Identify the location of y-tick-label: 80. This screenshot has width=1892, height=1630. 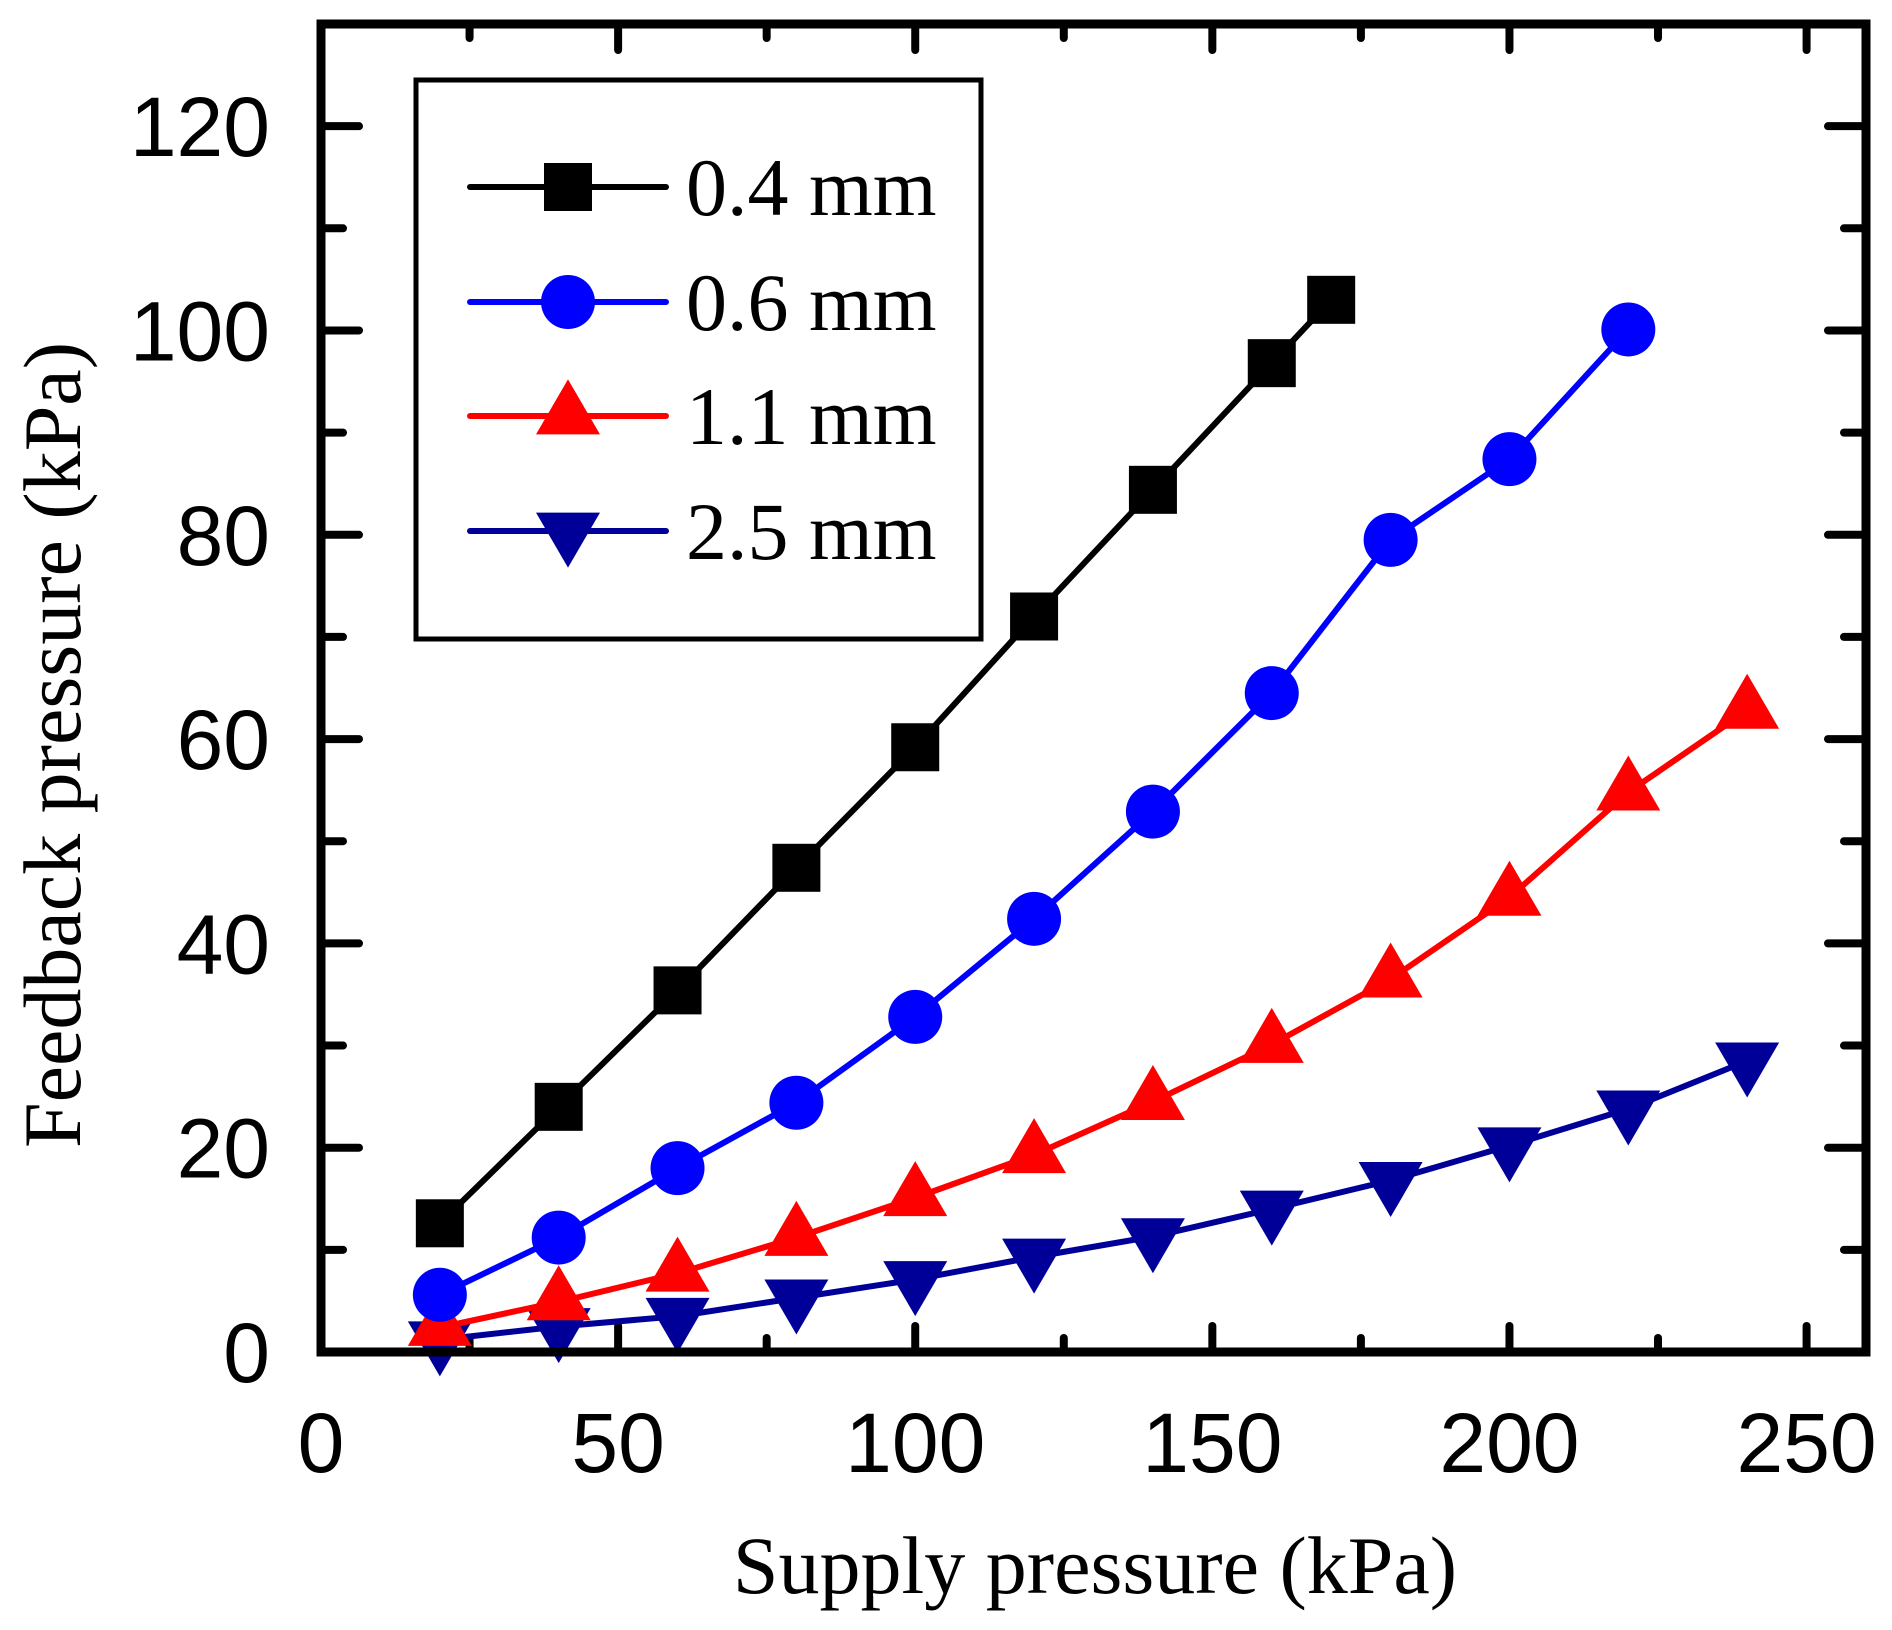
(223, 536).